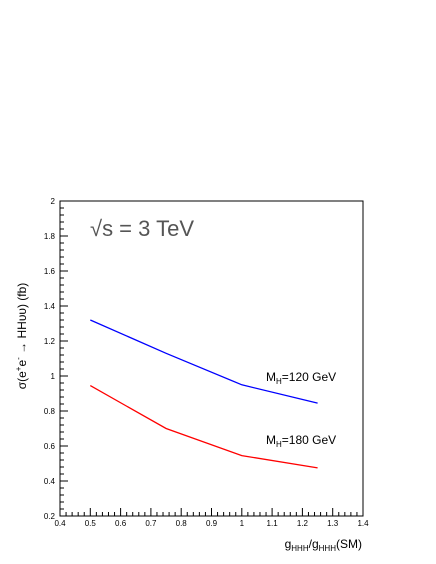  Describe the element at coordinates (50, 516) in the screenshot. I see `y-tick-label: 0.2` at that location.